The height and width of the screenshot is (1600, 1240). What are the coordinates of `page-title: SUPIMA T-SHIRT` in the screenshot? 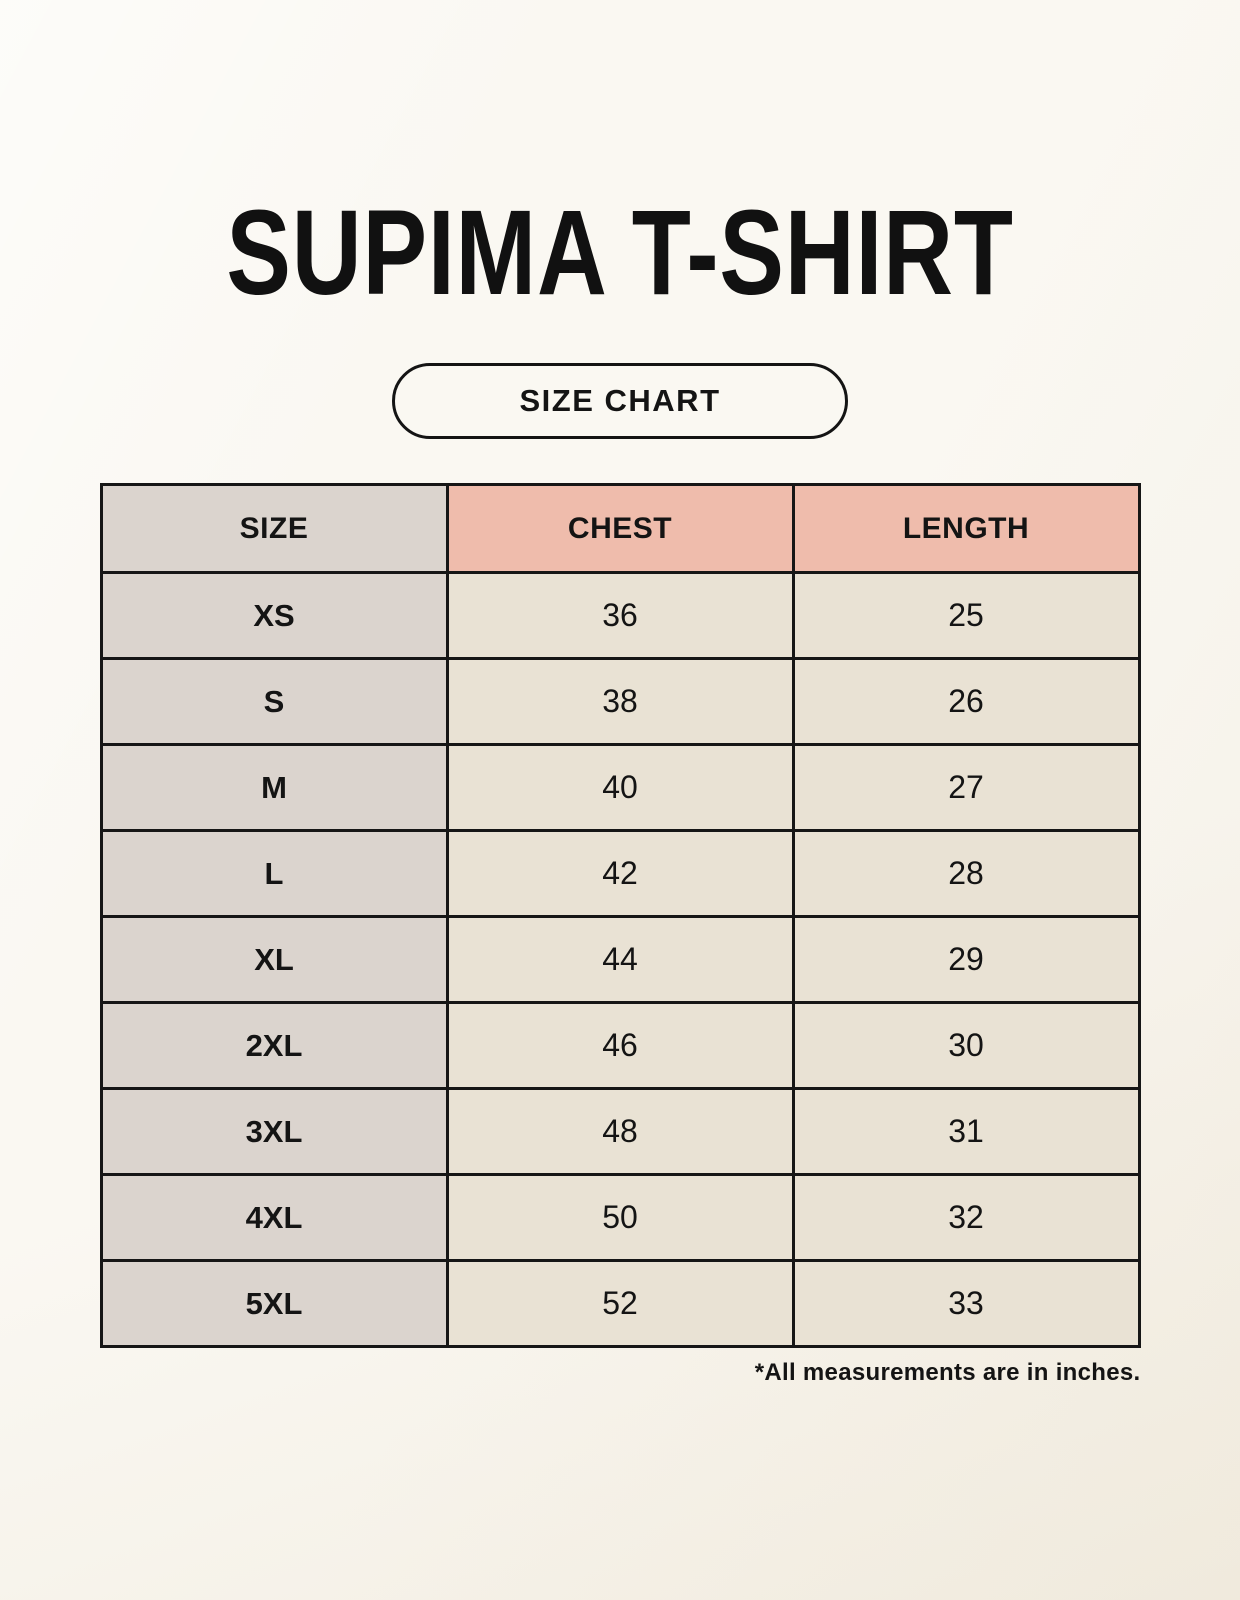 It's located at (620, 252).